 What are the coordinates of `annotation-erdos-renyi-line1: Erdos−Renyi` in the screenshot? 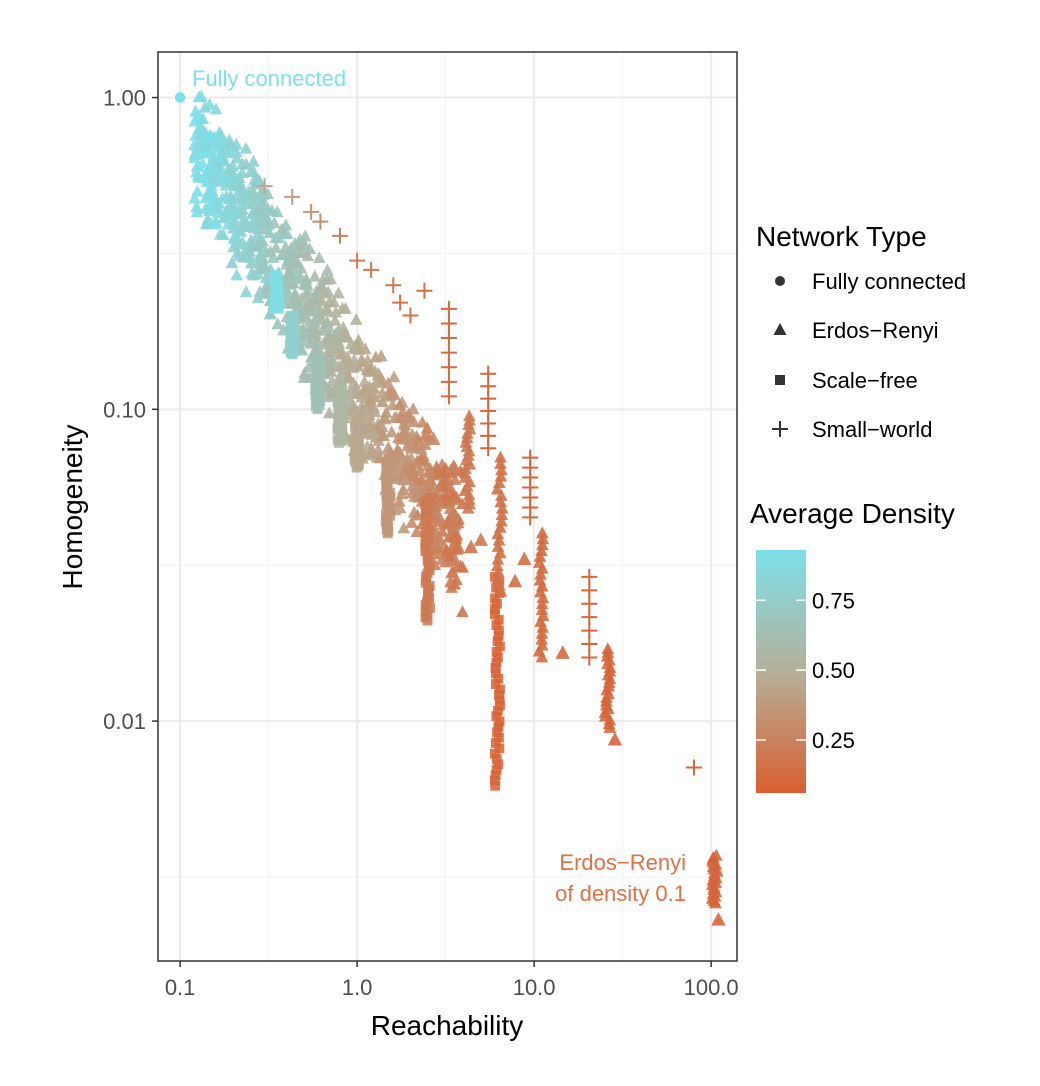 It's located at (622, 862).